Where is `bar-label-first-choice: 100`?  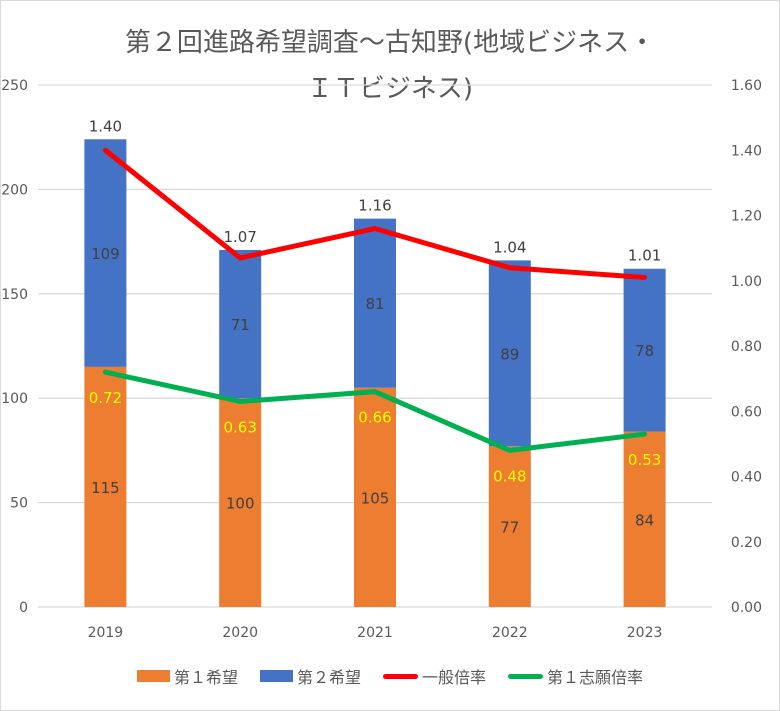 bar-label-first-choice: 100 is located at coordinates (240, 504).